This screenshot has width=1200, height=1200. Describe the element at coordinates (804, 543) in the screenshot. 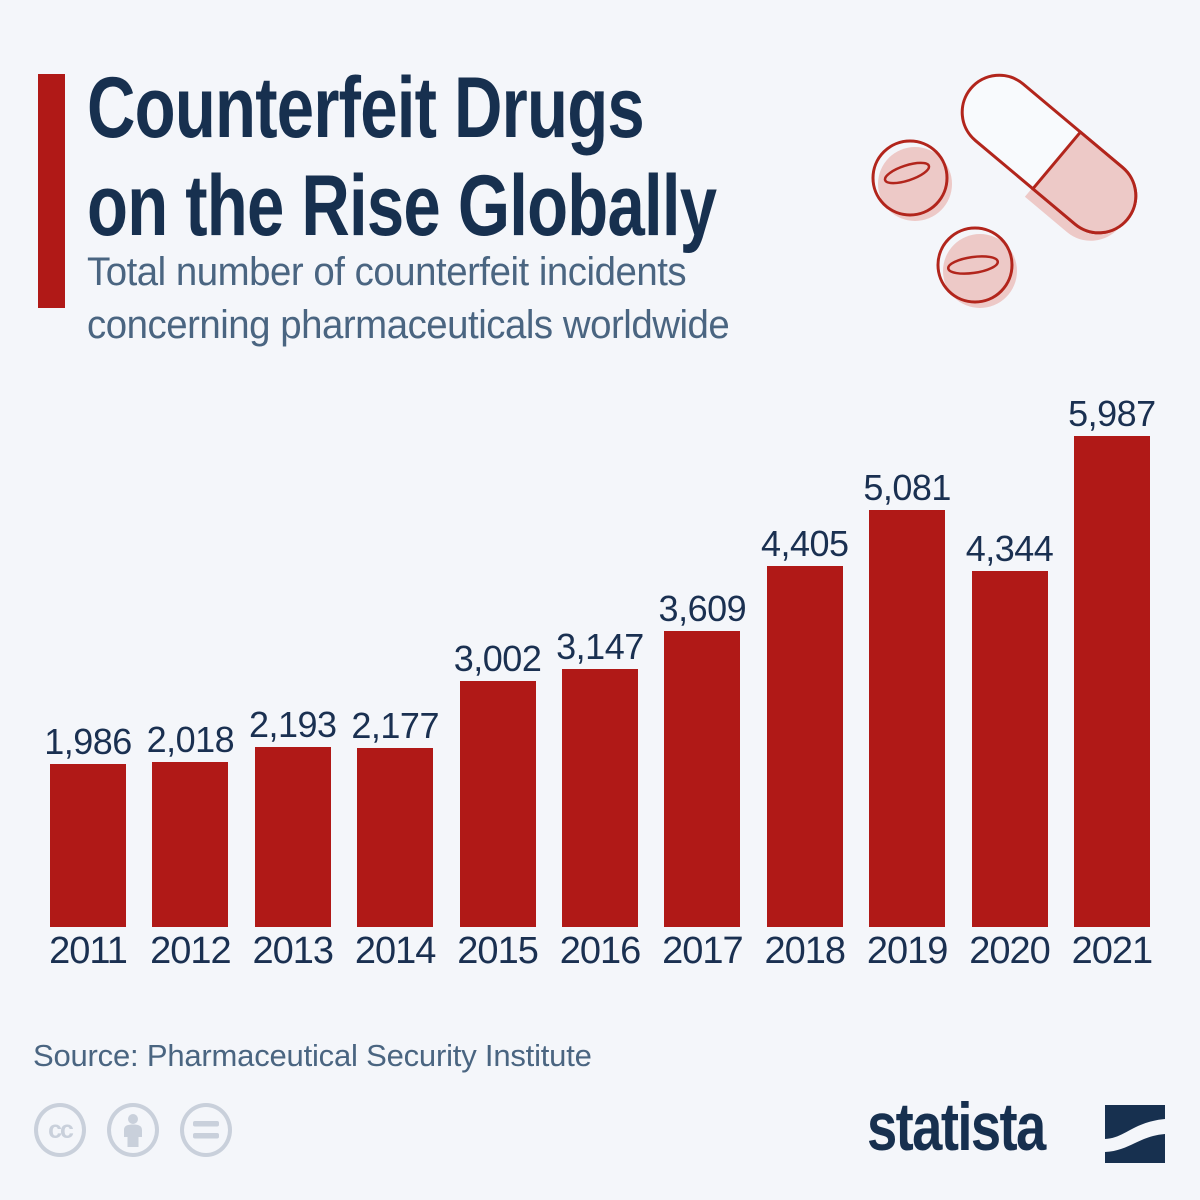

I see `value-label: 4,405` at that location.